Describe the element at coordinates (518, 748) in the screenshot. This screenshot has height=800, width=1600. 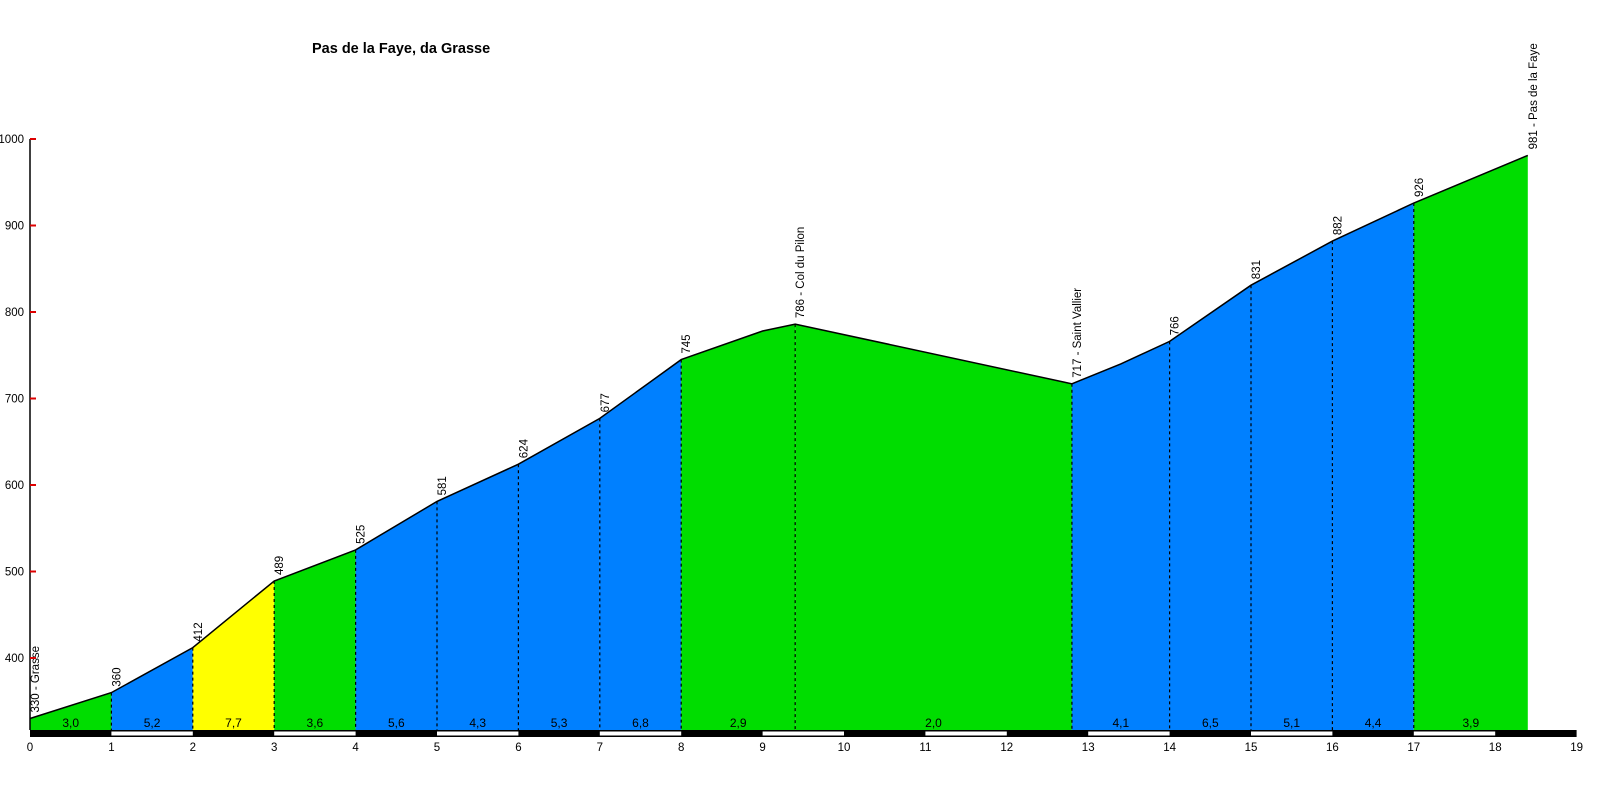
I see `x-axis-label-6: 6` at that location.